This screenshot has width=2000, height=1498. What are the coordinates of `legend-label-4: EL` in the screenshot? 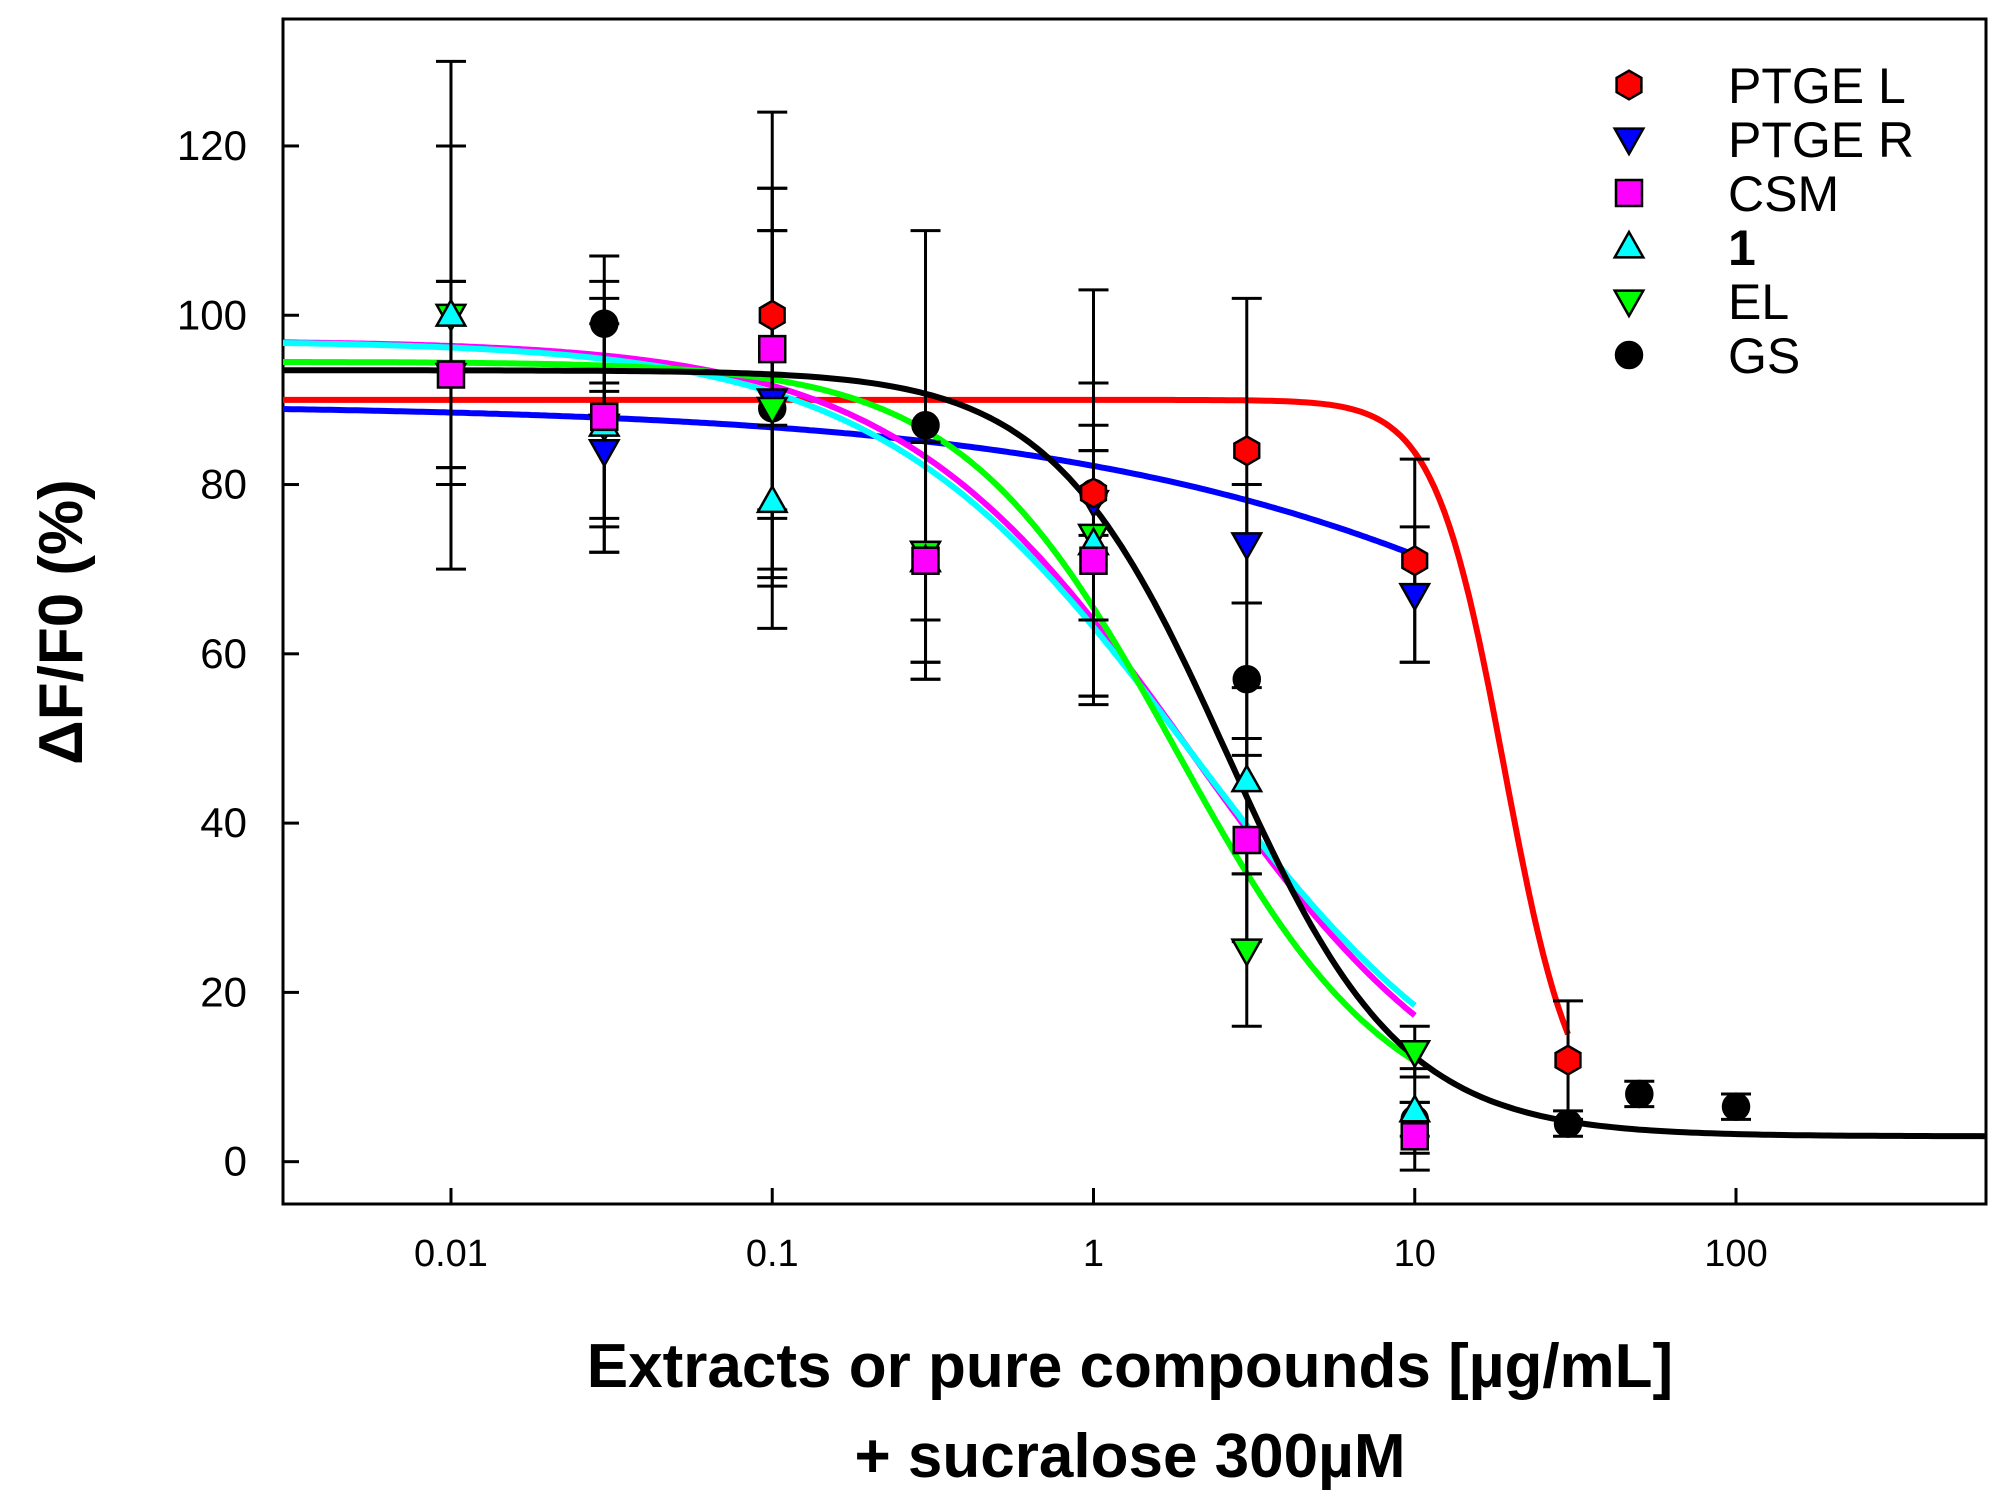 It's located at (1758, 302).